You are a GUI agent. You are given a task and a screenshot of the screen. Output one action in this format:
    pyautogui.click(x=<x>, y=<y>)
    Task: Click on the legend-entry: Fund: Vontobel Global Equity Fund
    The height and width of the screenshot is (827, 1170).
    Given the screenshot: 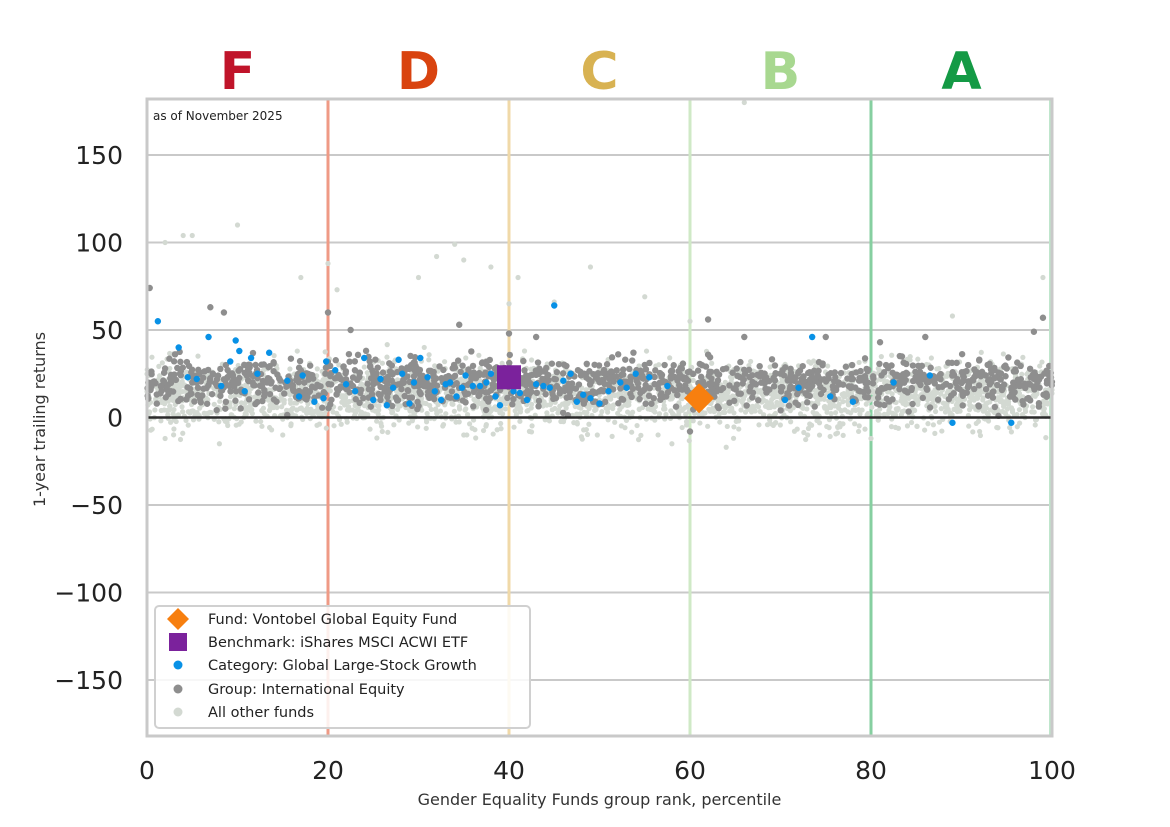 What is the action you would take?
    pyautogui.click(x=332, y=620)
    